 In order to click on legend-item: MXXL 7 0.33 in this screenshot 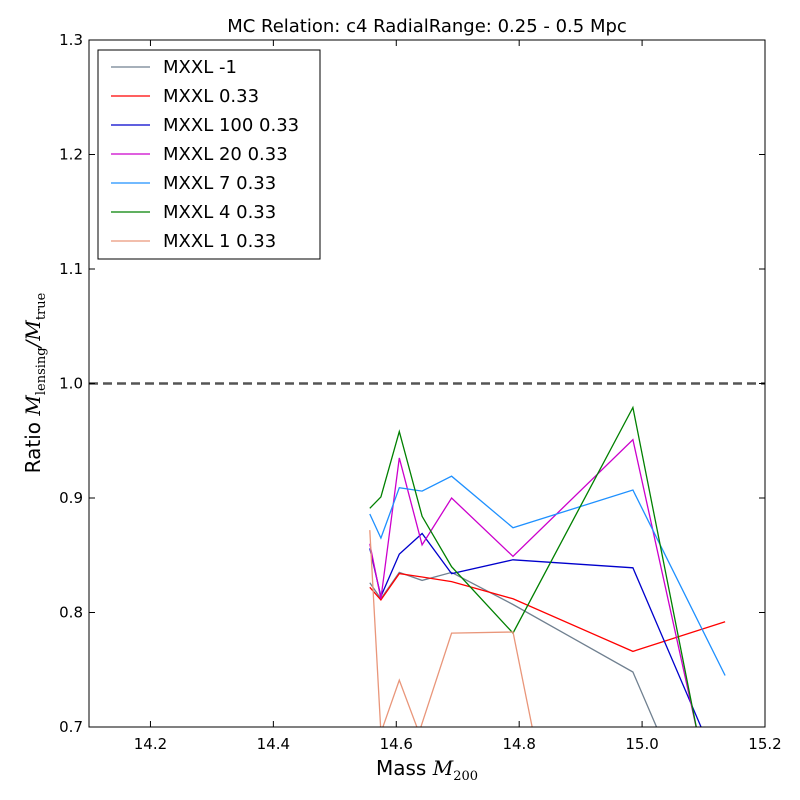, I will do `click(193, 183)`.